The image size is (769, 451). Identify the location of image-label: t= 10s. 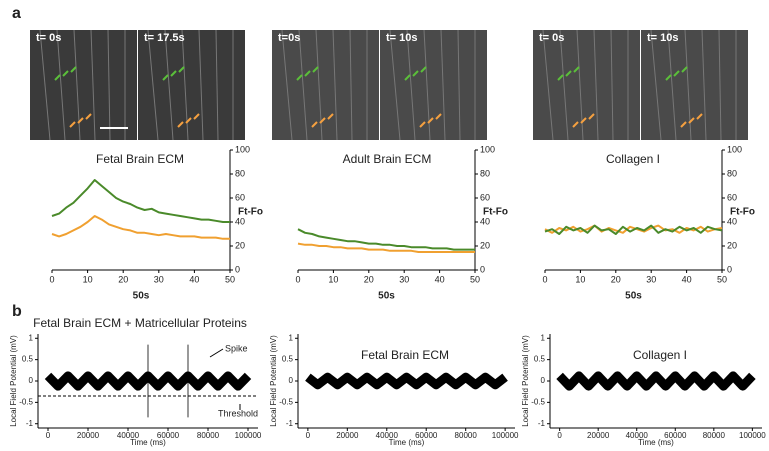
(663, 38).